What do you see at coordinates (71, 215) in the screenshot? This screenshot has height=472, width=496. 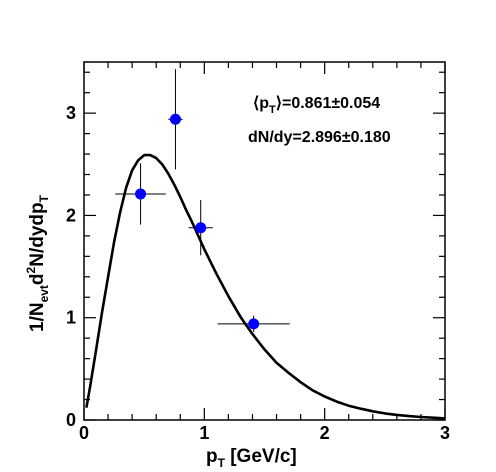 I see `y-tick-label: 2` at bounding box center [71, 215].